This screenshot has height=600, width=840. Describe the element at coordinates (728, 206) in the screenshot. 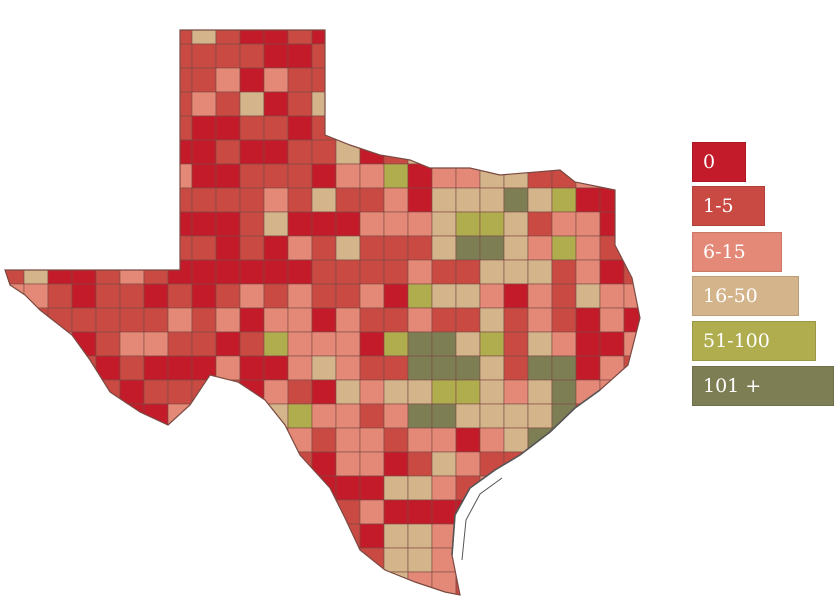

I see `legend-item-1-5: 1-5` at that location.